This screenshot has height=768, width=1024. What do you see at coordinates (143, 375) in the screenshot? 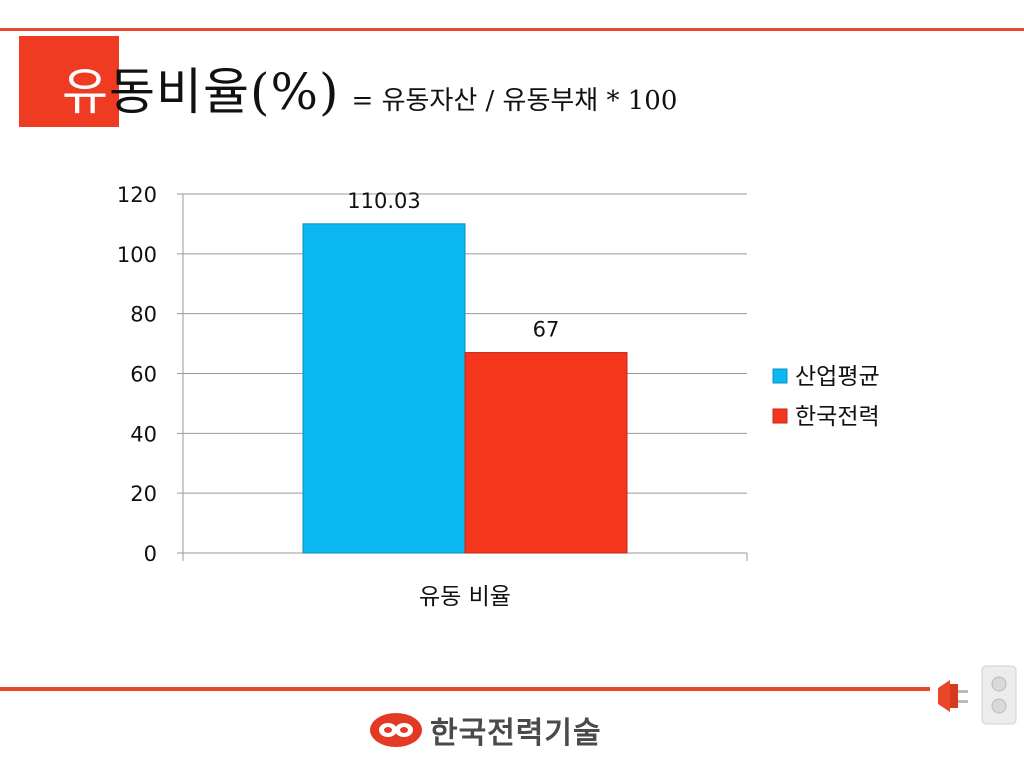
I see `y-tick-label: 60` at bounding box center [143, 375].